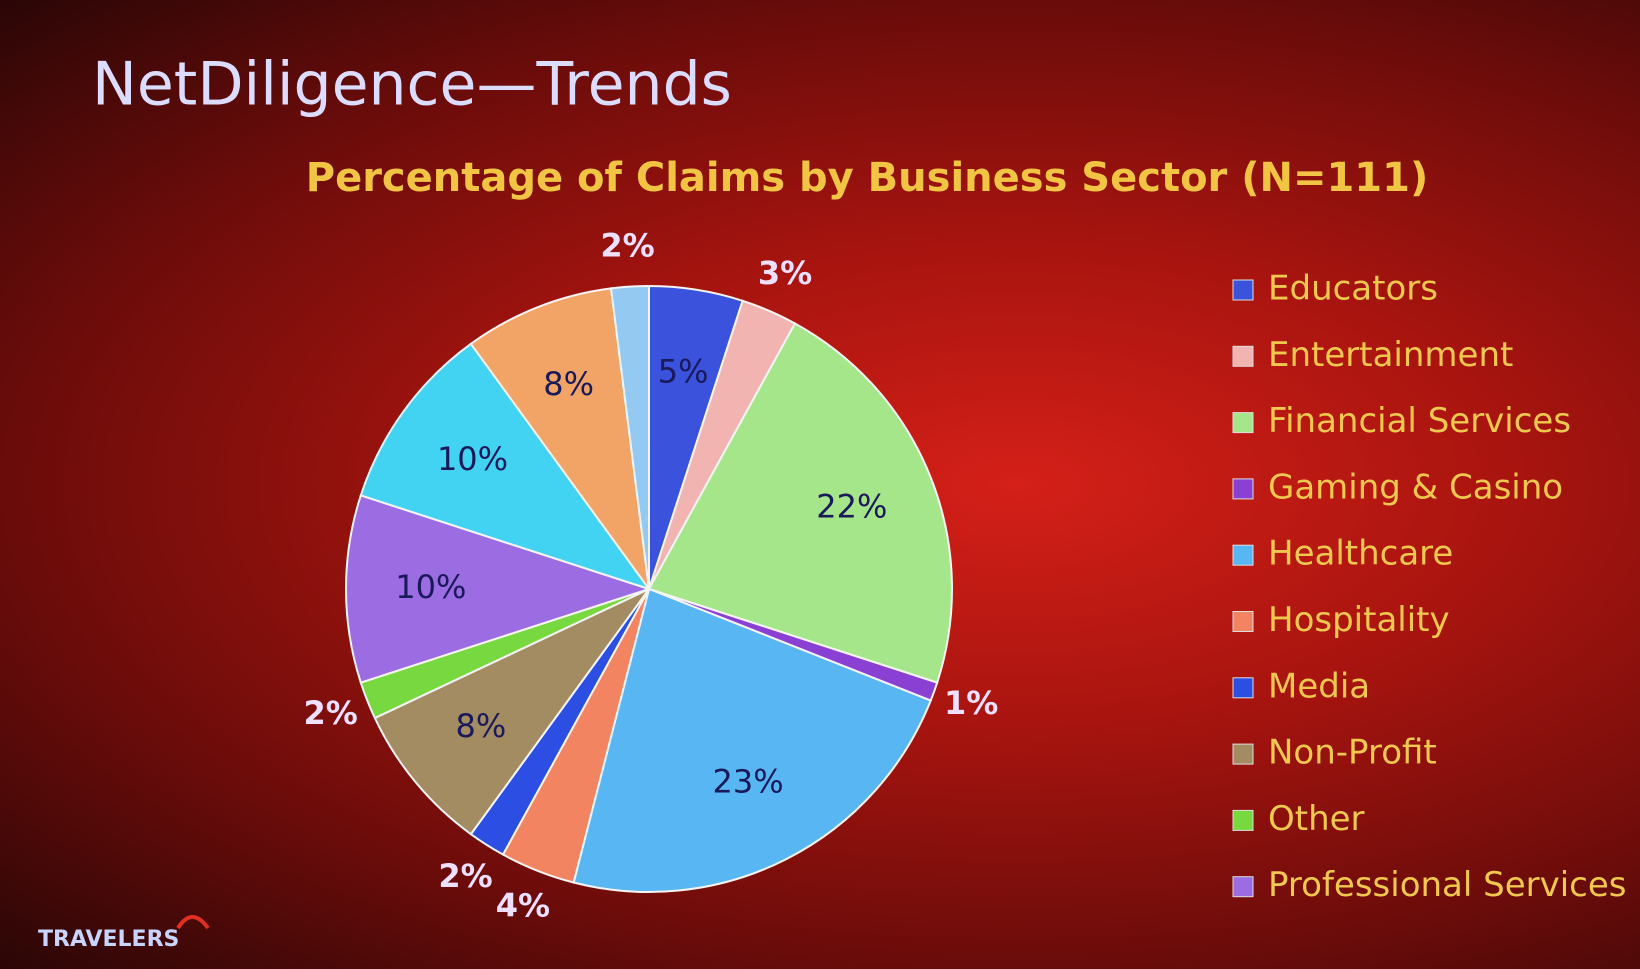 This screenshot has width=1640, height=969. What do you see at coordinates (1419, 421) in the screenshot?
I see `legend-label: Financial Services` at bounding box center [1419, 421].